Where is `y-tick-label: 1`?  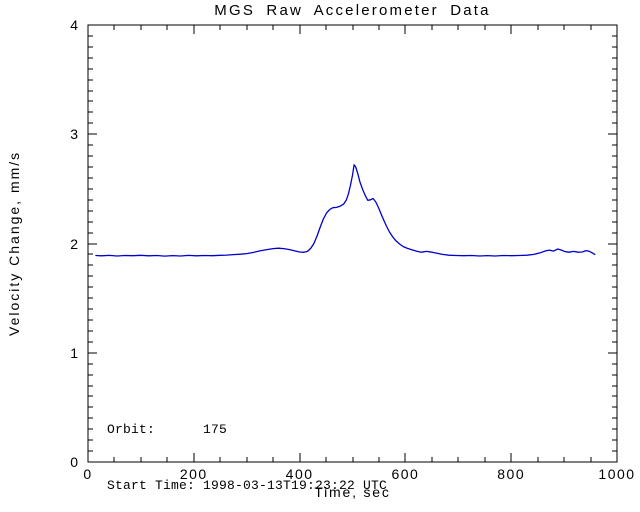
y-tick-label: 1 is located at coordinates (74, 352).